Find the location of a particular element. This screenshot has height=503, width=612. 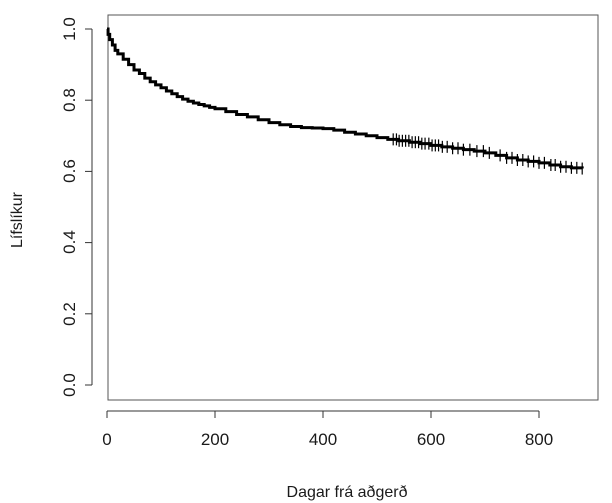

x-tick-label-800: 800 is located at coordinates (539, 439).